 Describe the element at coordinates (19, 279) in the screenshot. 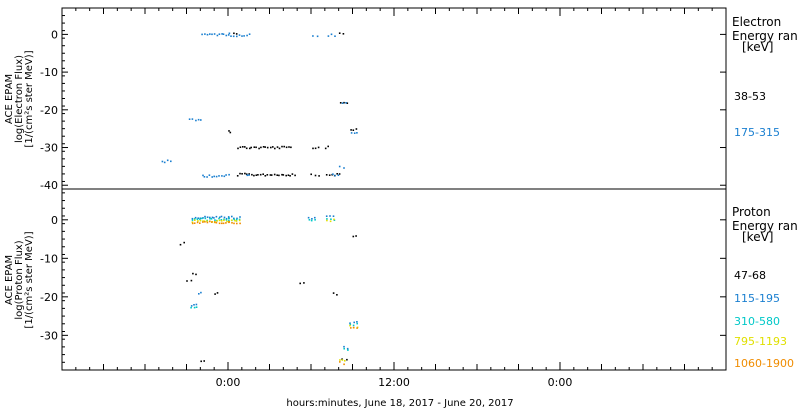

I see `proton-ylabel-line2: log(Proton Flux)` at that location.